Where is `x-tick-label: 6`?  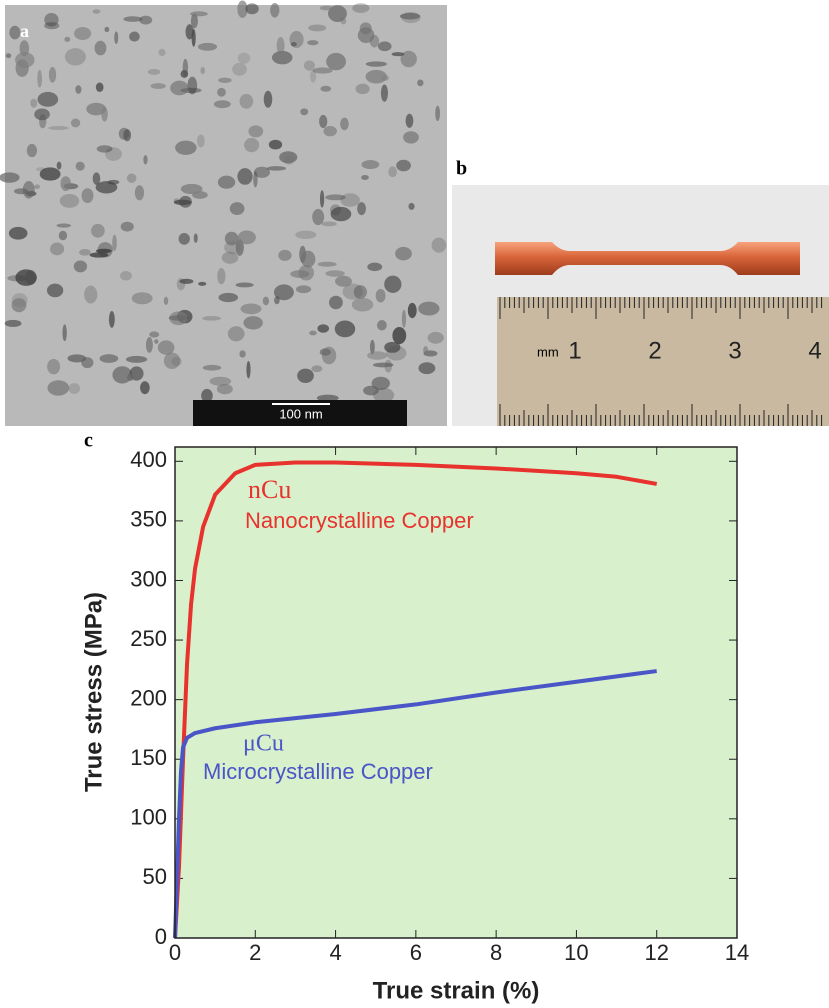 x-tick-label: 6 is located at coordinates (416, 952).